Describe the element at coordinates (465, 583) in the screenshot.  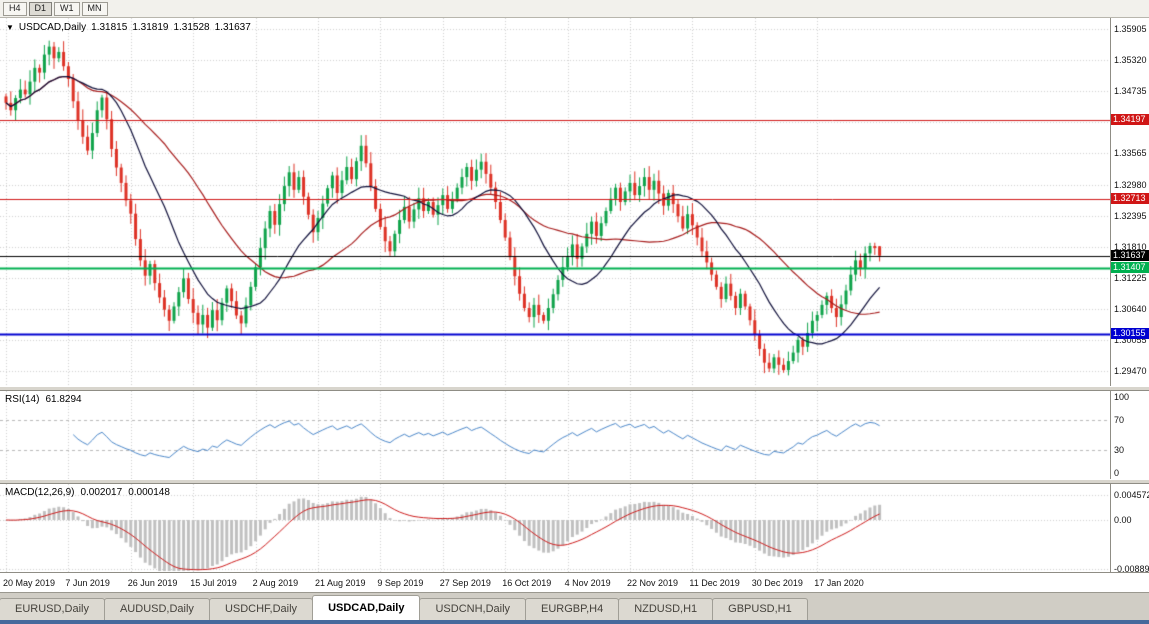
I see `date-axis-label: 27 Sep 2019` at that location.